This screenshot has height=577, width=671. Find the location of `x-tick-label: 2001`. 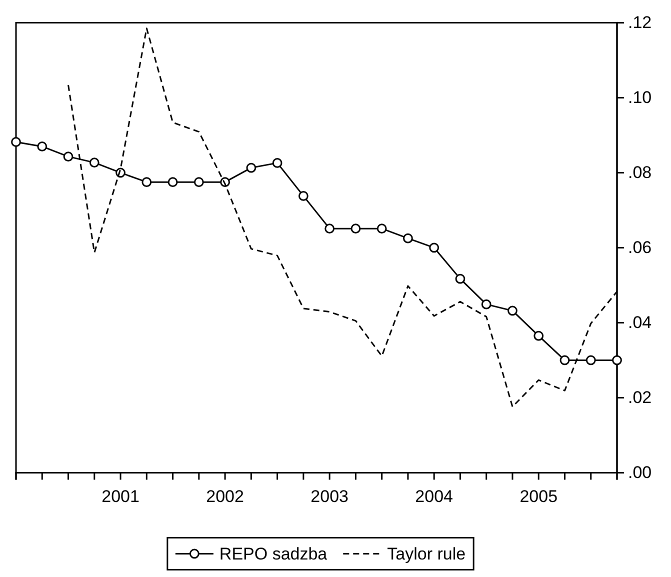

x-tick-label: 2001 is located at coordinates (121, 496).